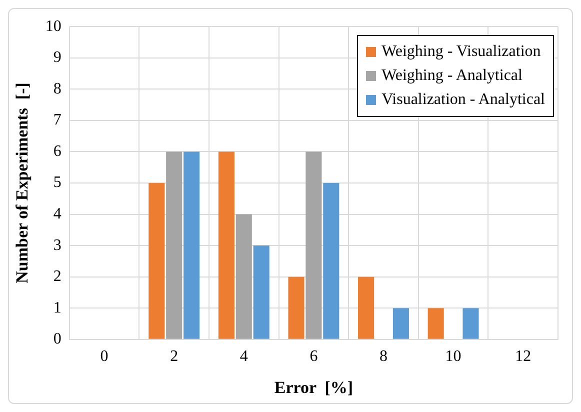  Describe the element at coordinates (57, 89) in the screenshot. I see `y-tick-label: 8` at that location.